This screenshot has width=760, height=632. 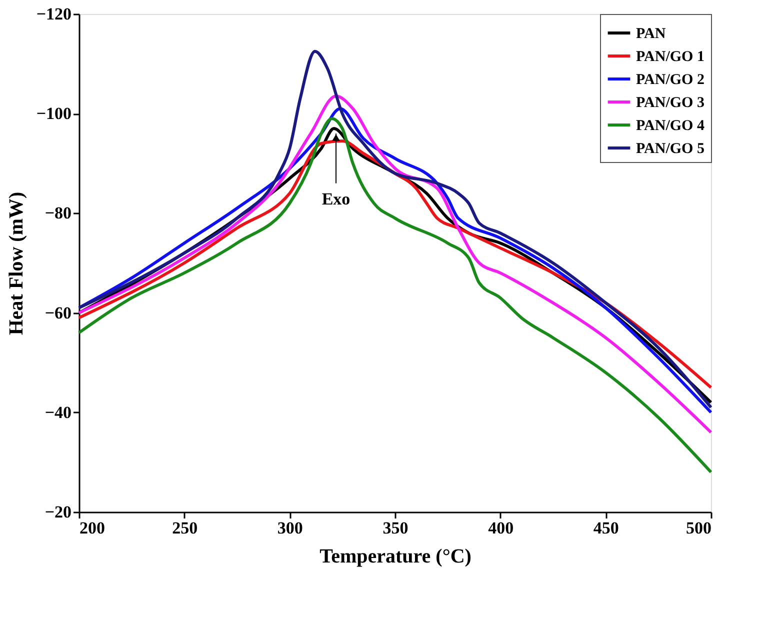 I want to click on y-tick-label: −100, so click(x=54, y=114).